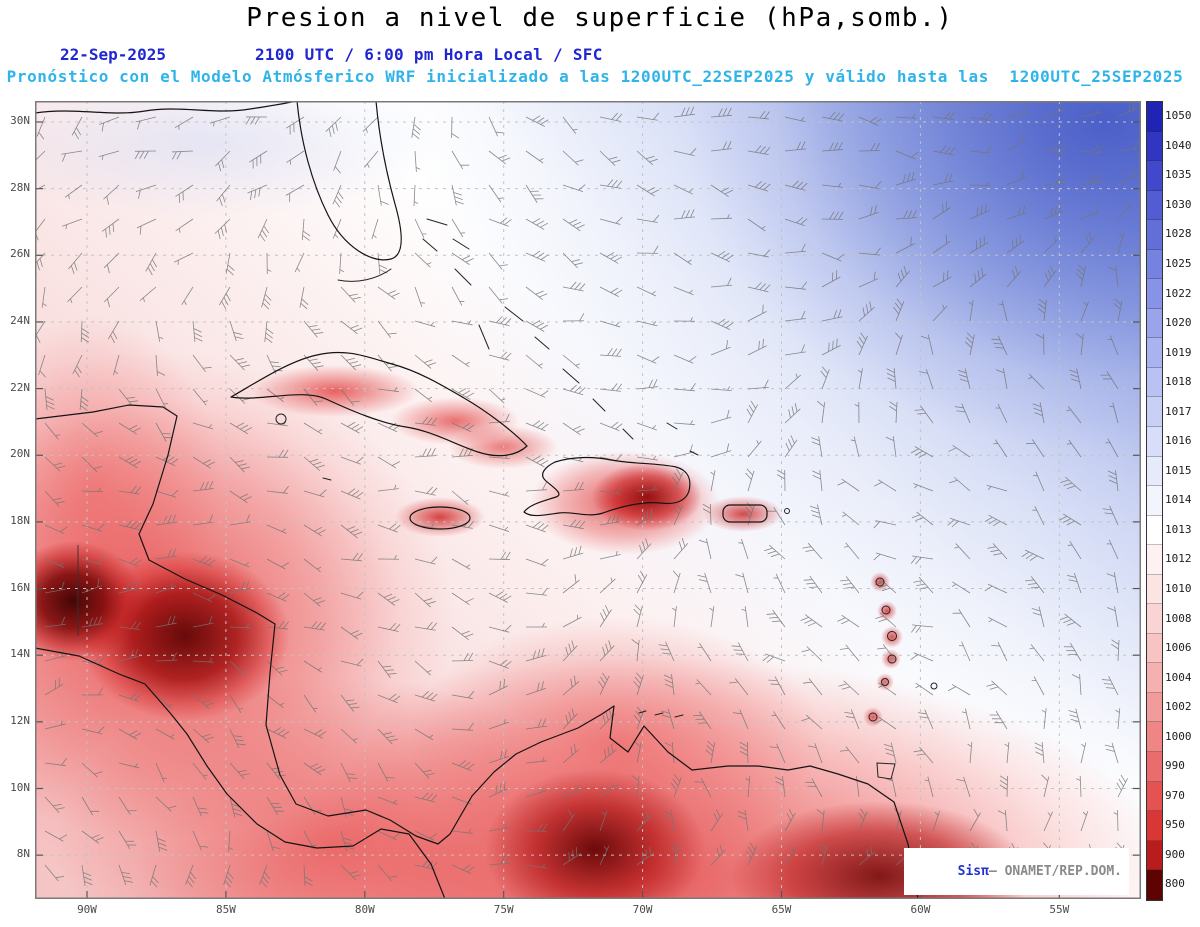 This screenshot has height=927, width=1200. Describe the element at coordinates (20, 187) in the screenshot. I see `lat-tick-label: 28N` at that location.